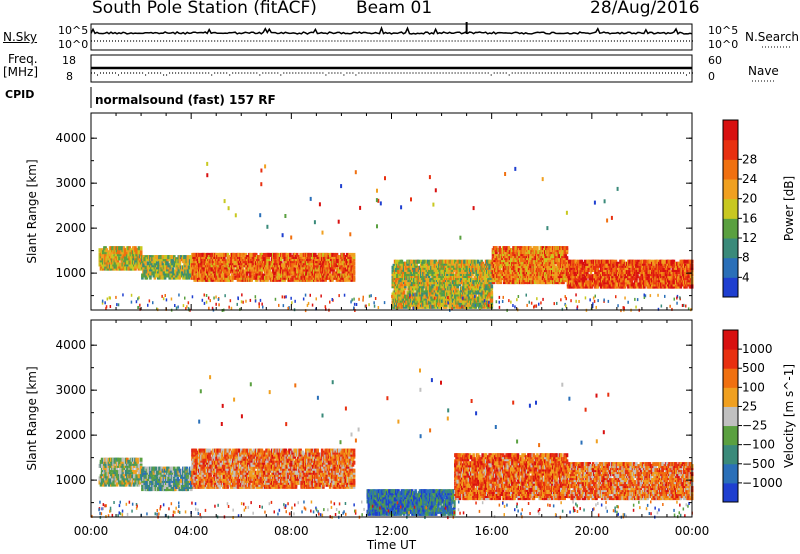  Describe the element at coordinates (746, 258) in the screenshot. I see `colorbar-tick-label: 8` at that location.